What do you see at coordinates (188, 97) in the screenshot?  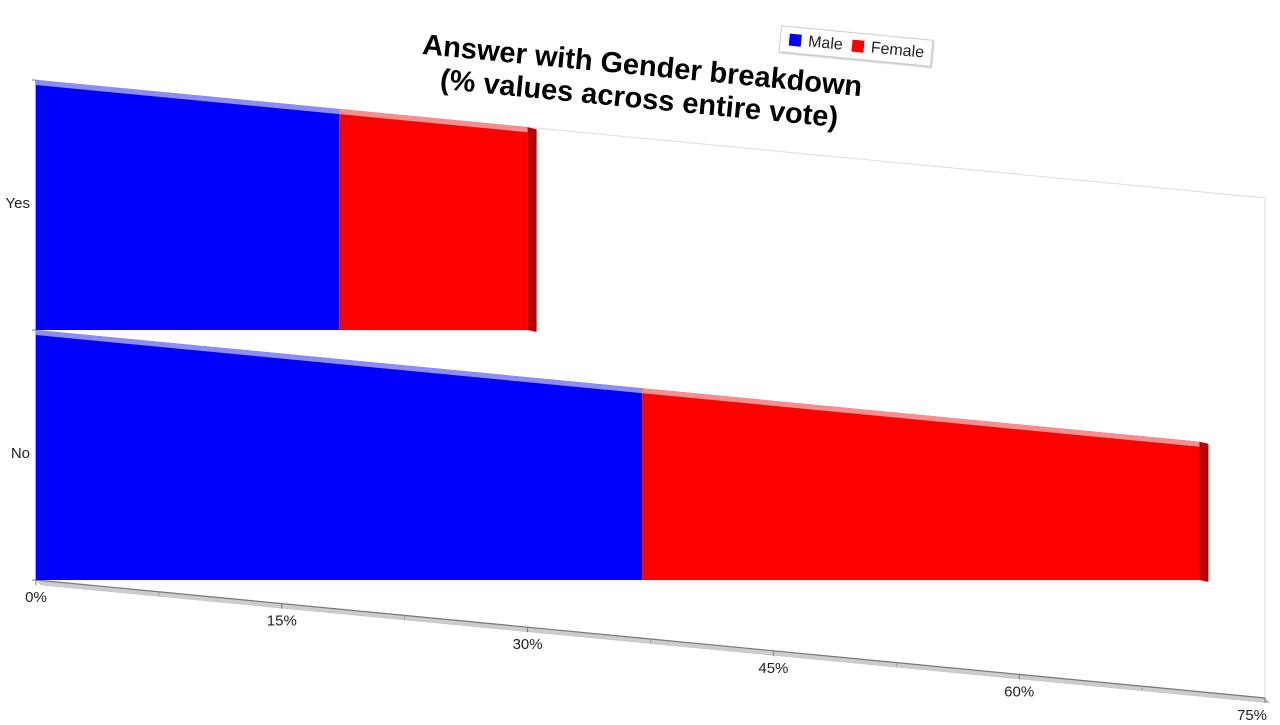 I see `bar-top-yes-male` at bounding box center [188, 97].